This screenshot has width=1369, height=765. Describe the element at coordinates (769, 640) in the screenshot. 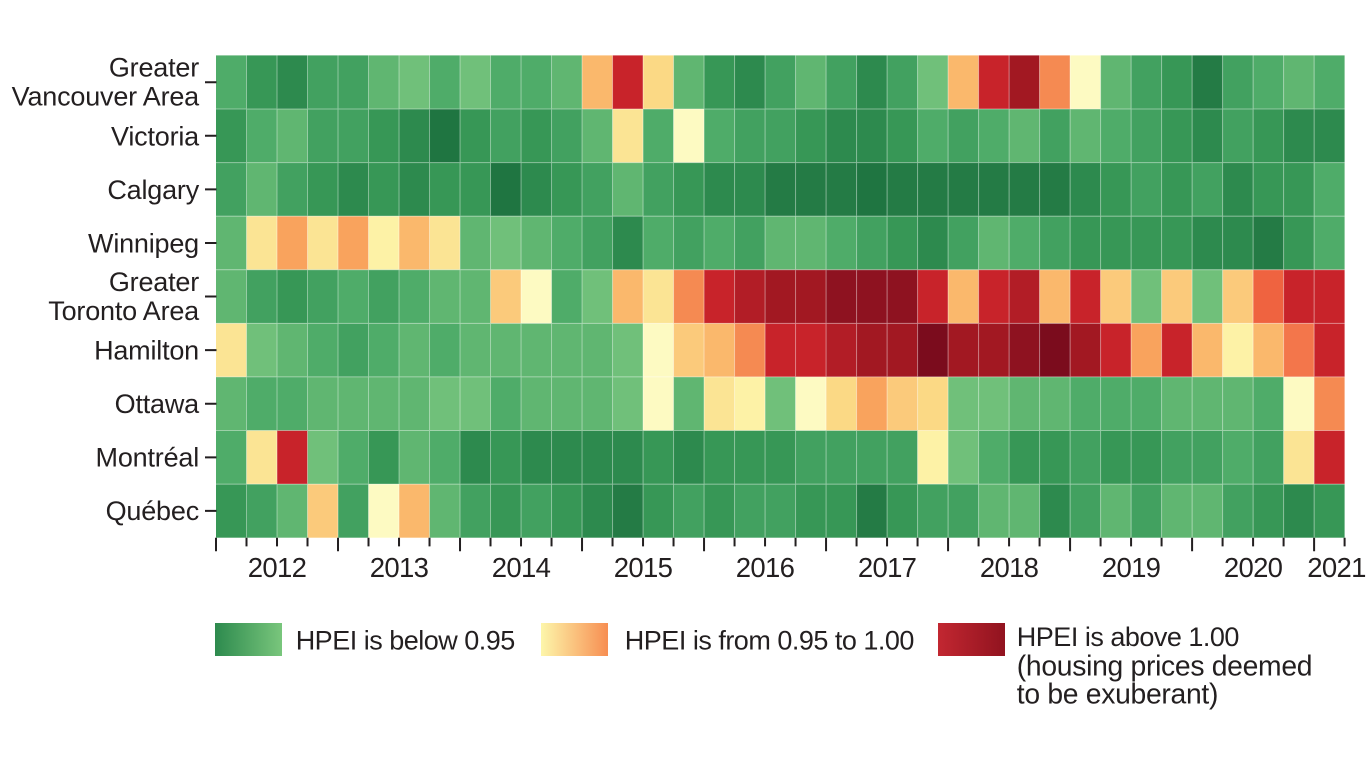

I see `svg-text: HPEI is from 0.95 to 1.00` at that location.